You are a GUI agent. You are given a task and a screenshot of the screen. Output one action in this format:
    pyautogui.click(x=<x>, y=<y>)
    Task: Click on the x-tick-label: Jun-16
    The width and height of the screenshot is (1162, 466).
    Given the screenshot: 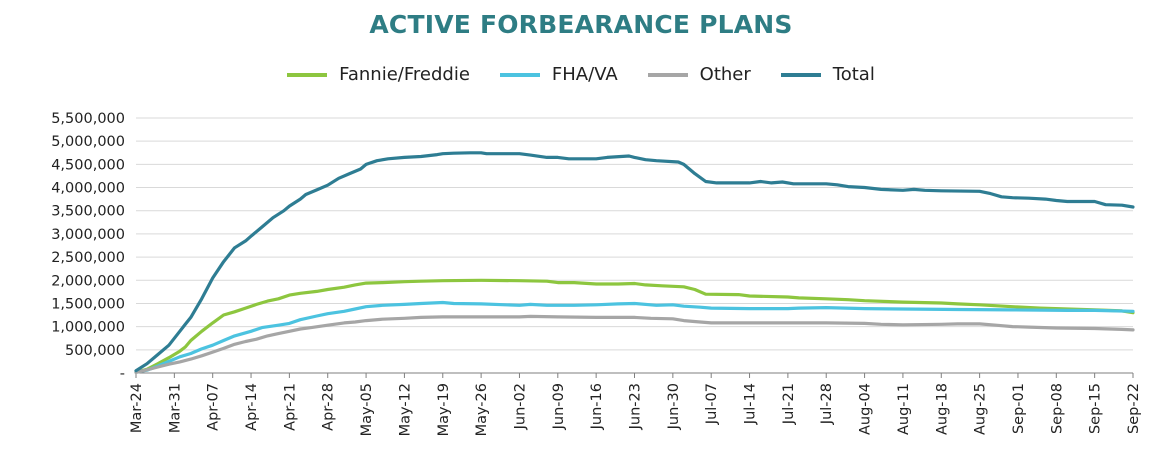 What is the action you would take?
    pyautogui.click(x=597, y=406)
    